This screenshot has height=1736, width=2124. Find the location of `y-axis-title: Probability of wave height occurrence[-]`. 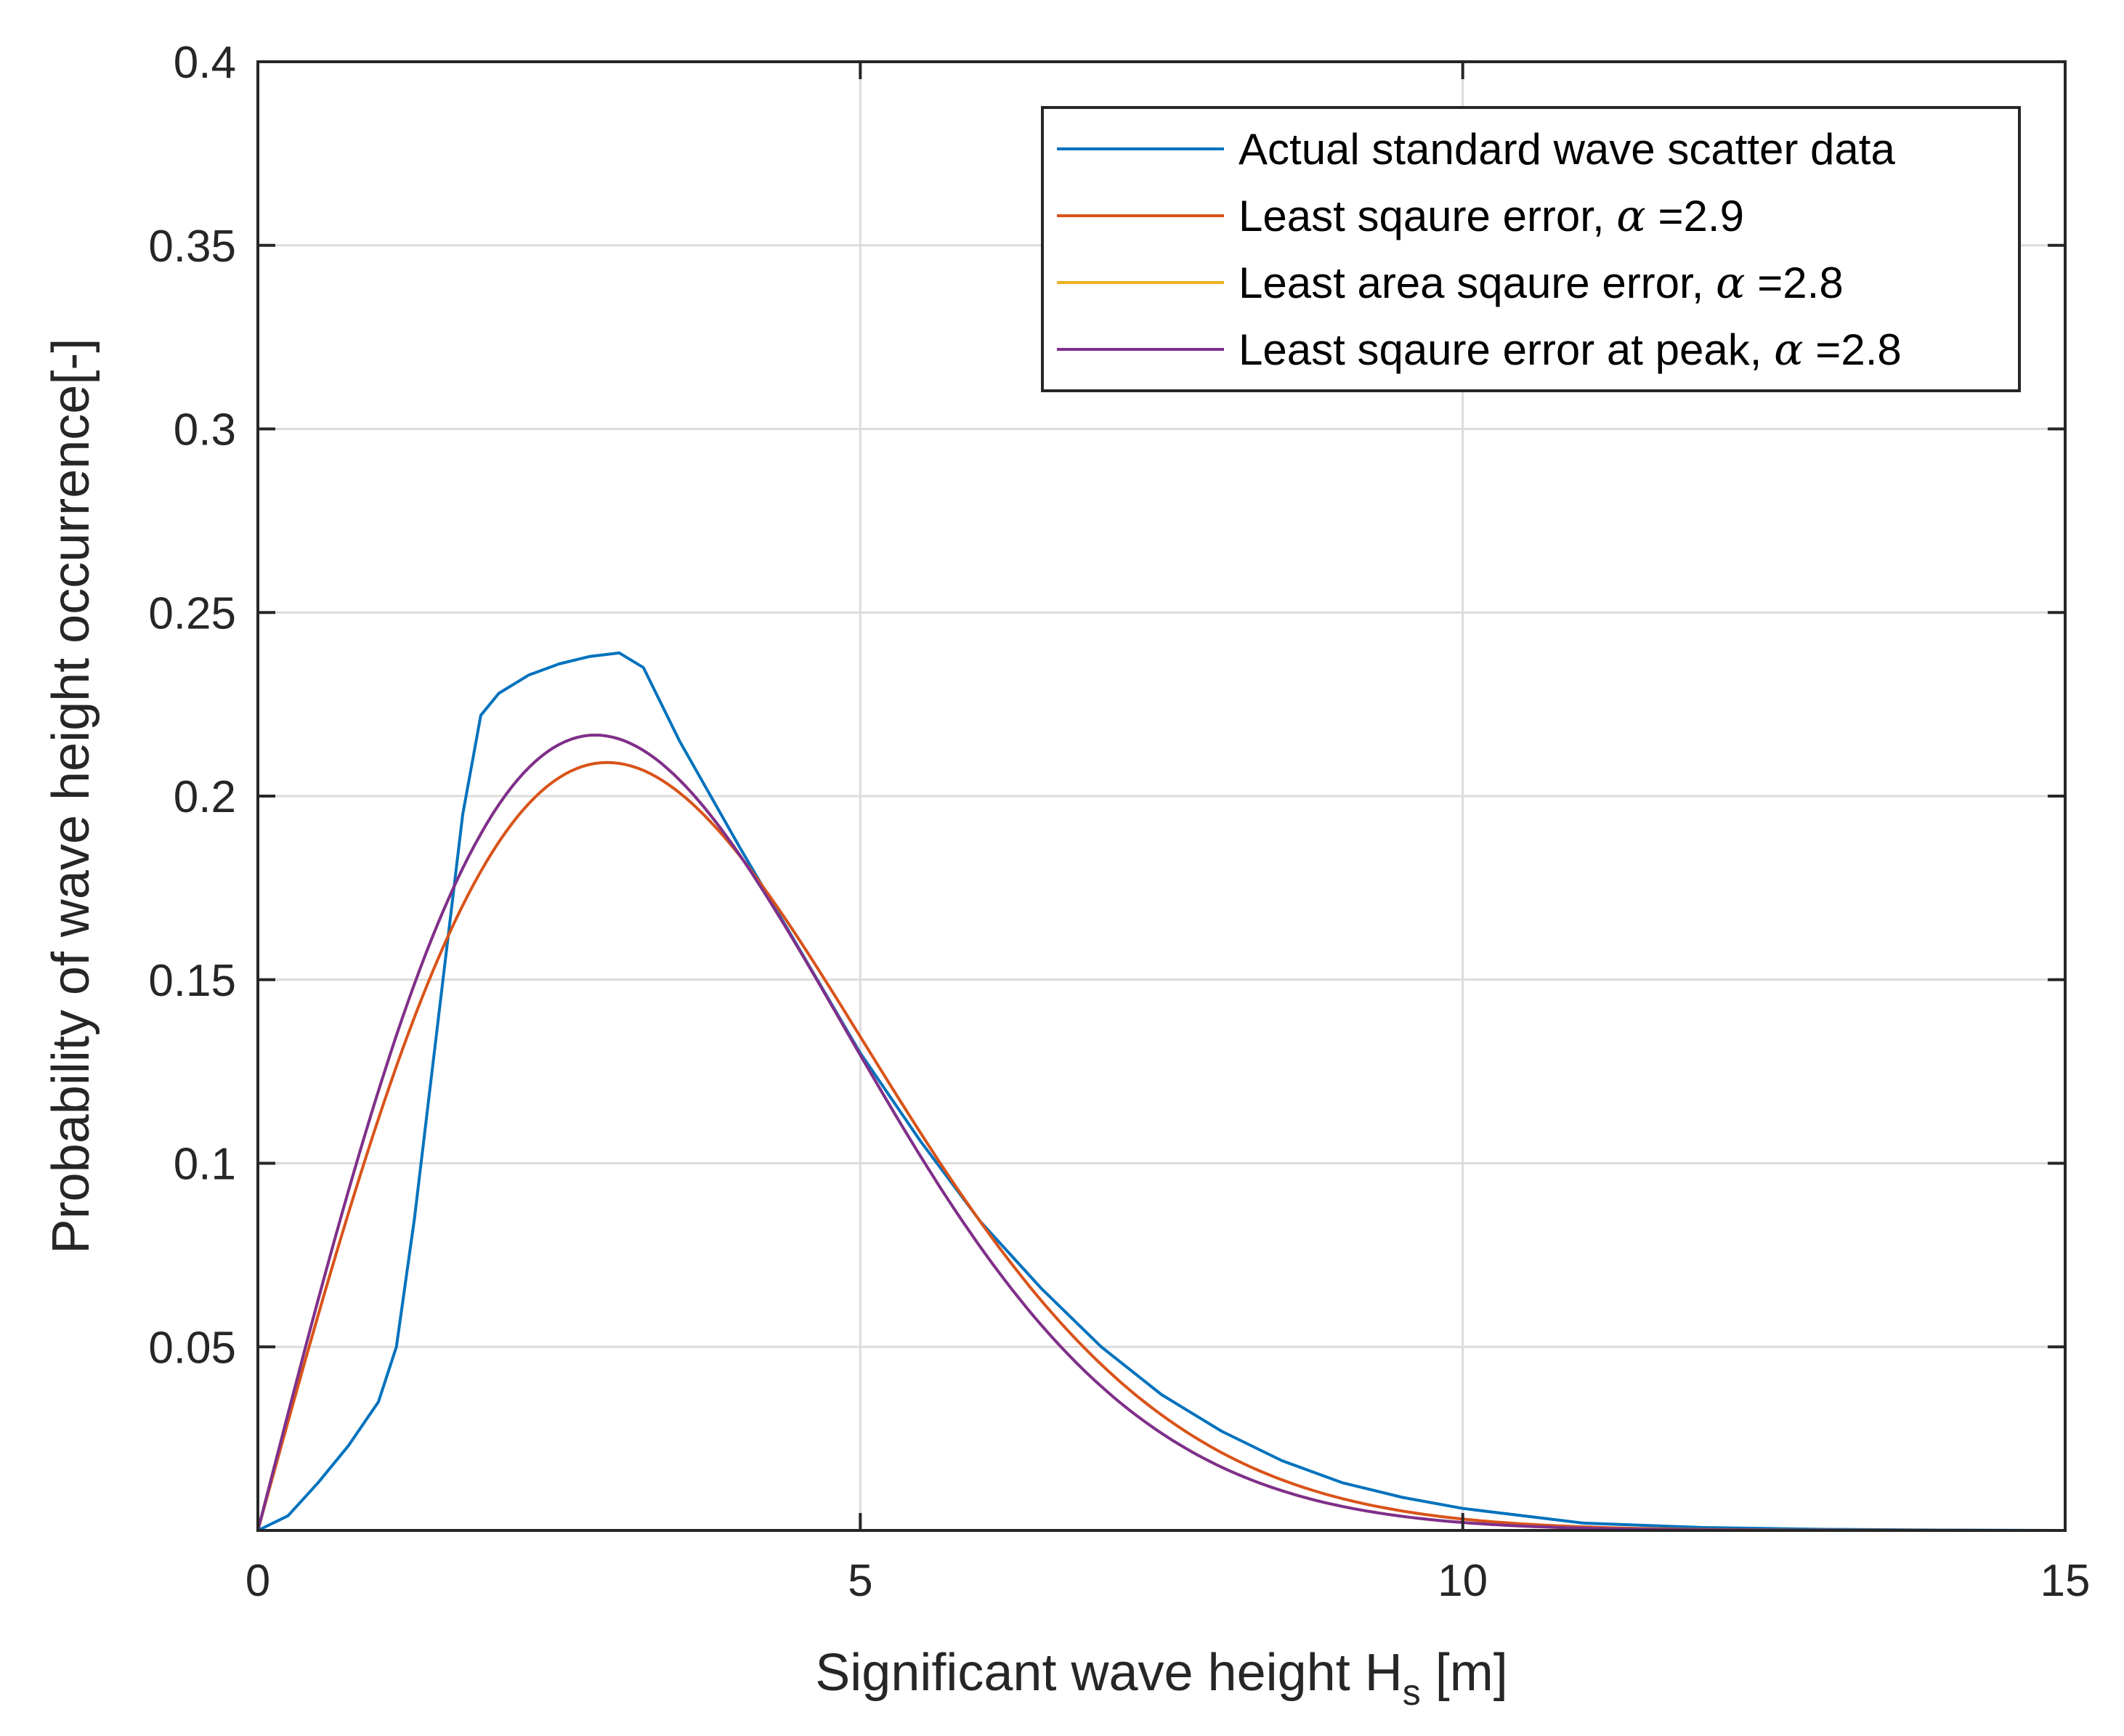

y-axis-title: Probability of wave height occurrence[-] is located at coordinates (71, 796).